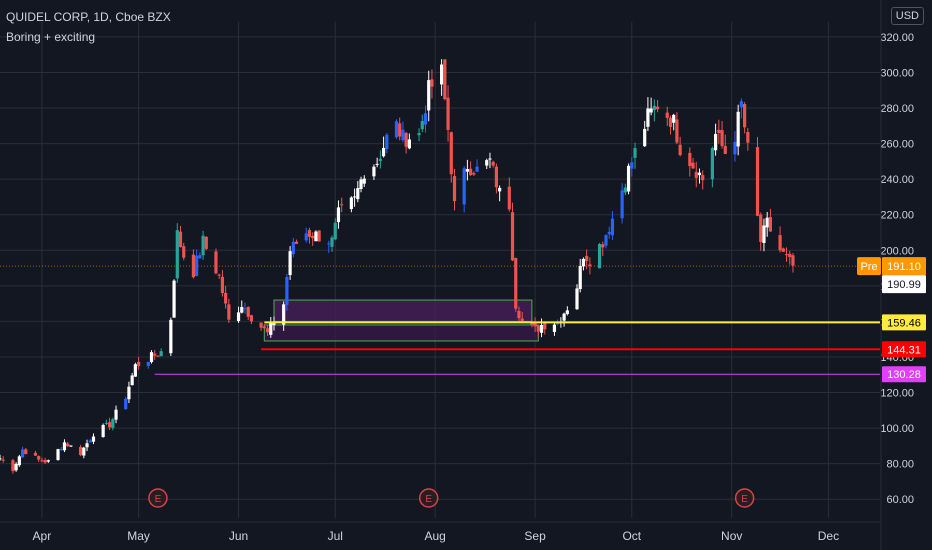 Image resolution: width=932 pixels, height=550 pixels. I want to click on y-tick-label: 100.00, so click(897, 429).